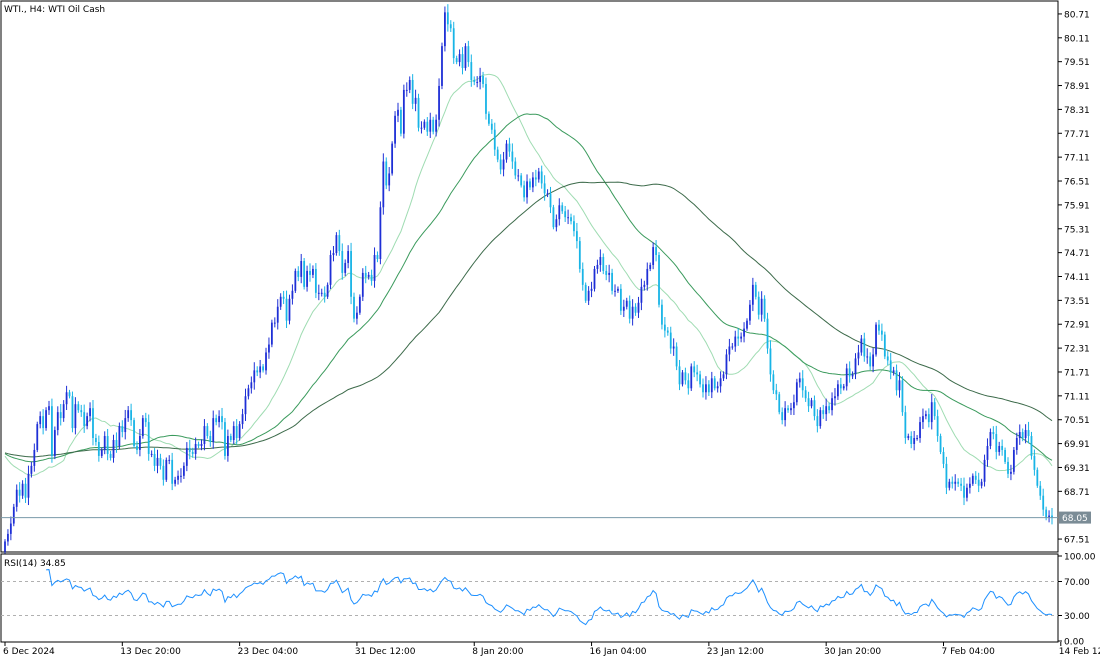 This screenshot has width=1100, height=660. I want to click on y-tick-label: 69.31, so click(1077, 469).